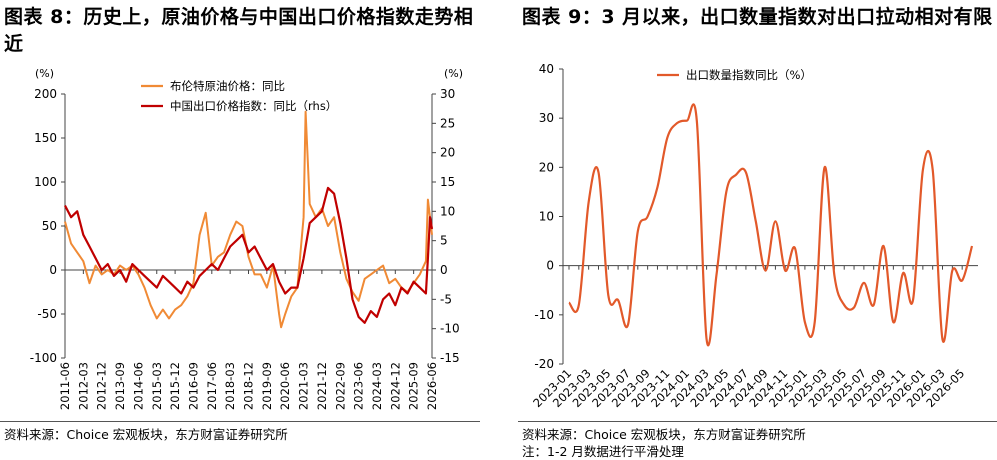 The height and width of the screenshot is (460, 997). Describe the element at coordinates (340, 386) in the screenshot. I see `x-tick-label: 2022-09` at that location.